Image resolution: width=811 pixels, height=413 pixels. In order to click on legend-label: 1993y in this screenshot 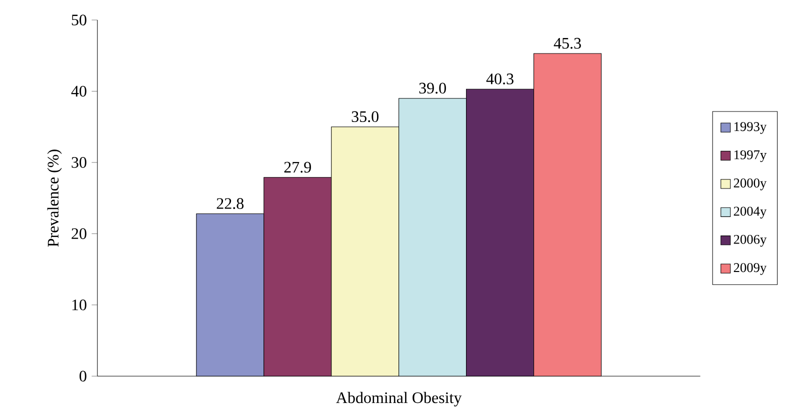, I will do `click(750, 128)`.